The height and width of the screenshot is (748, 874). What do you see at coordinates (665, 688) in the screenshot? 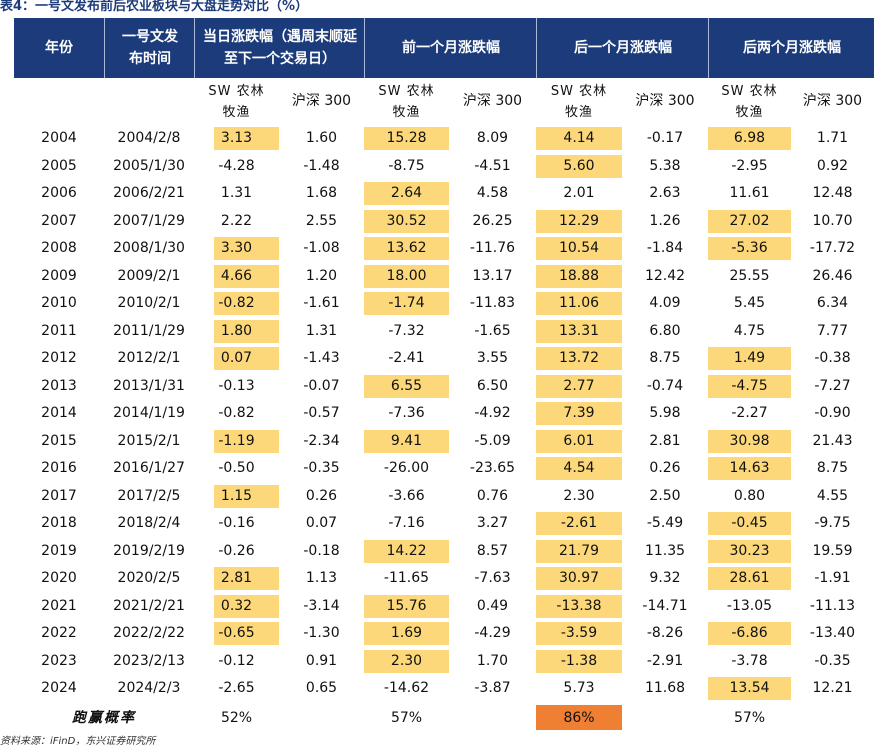
I see `cell-value: 11.68` at bounding box center [665, 688].